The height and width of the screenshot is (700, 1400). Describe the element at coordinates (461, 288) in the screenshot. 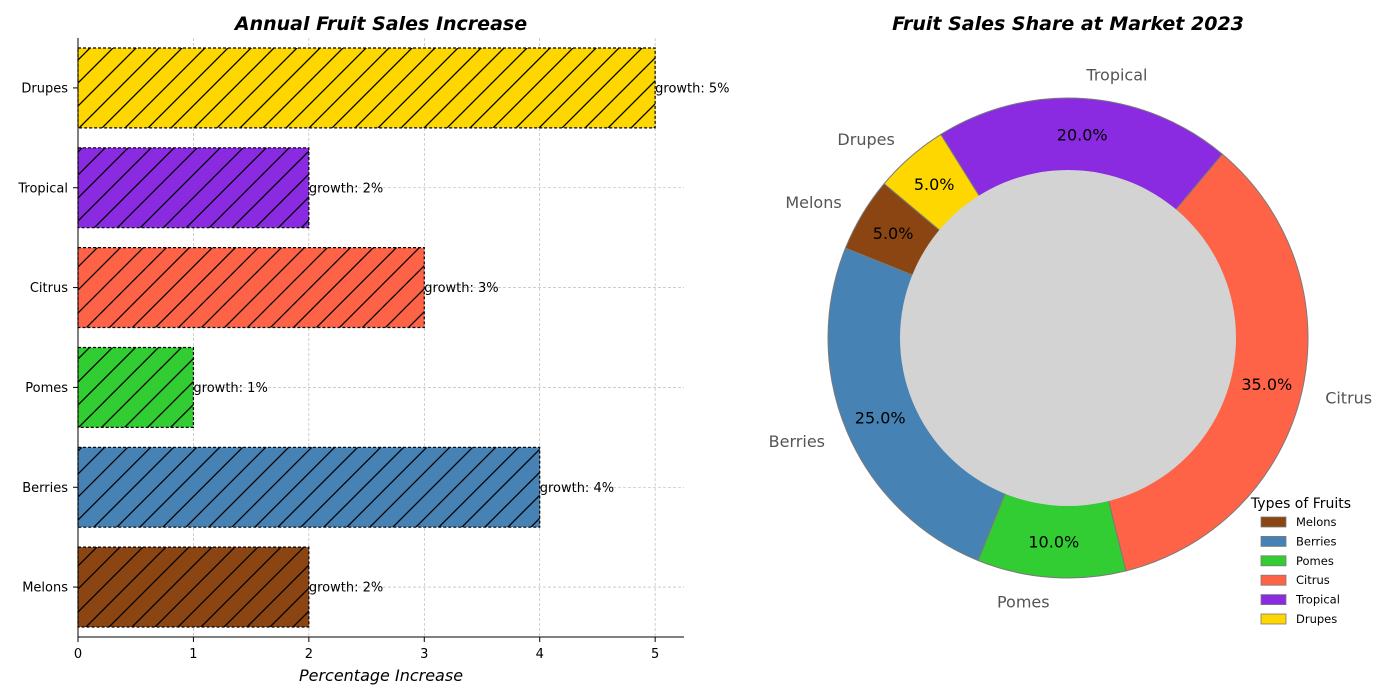

I see `bar-data-label-citrus: growth: 3%` at that location.